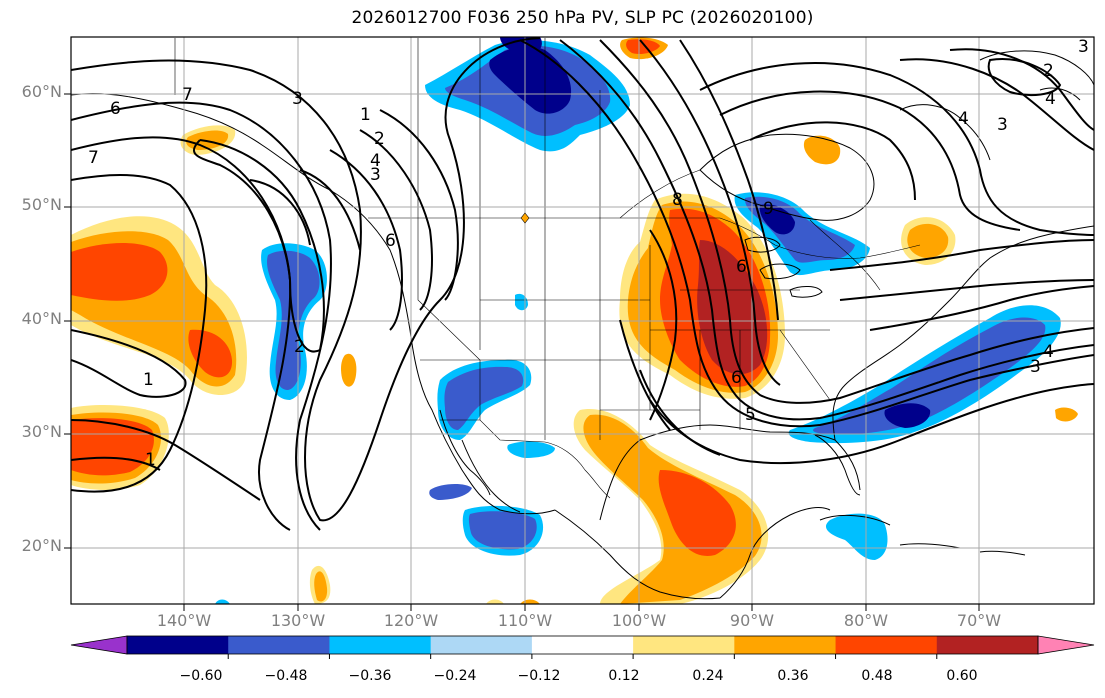 This screenshot has height=698, width=1105. Describe the element at coordinates (525, 218) in the screenshot. I see `station-marker` at that location.